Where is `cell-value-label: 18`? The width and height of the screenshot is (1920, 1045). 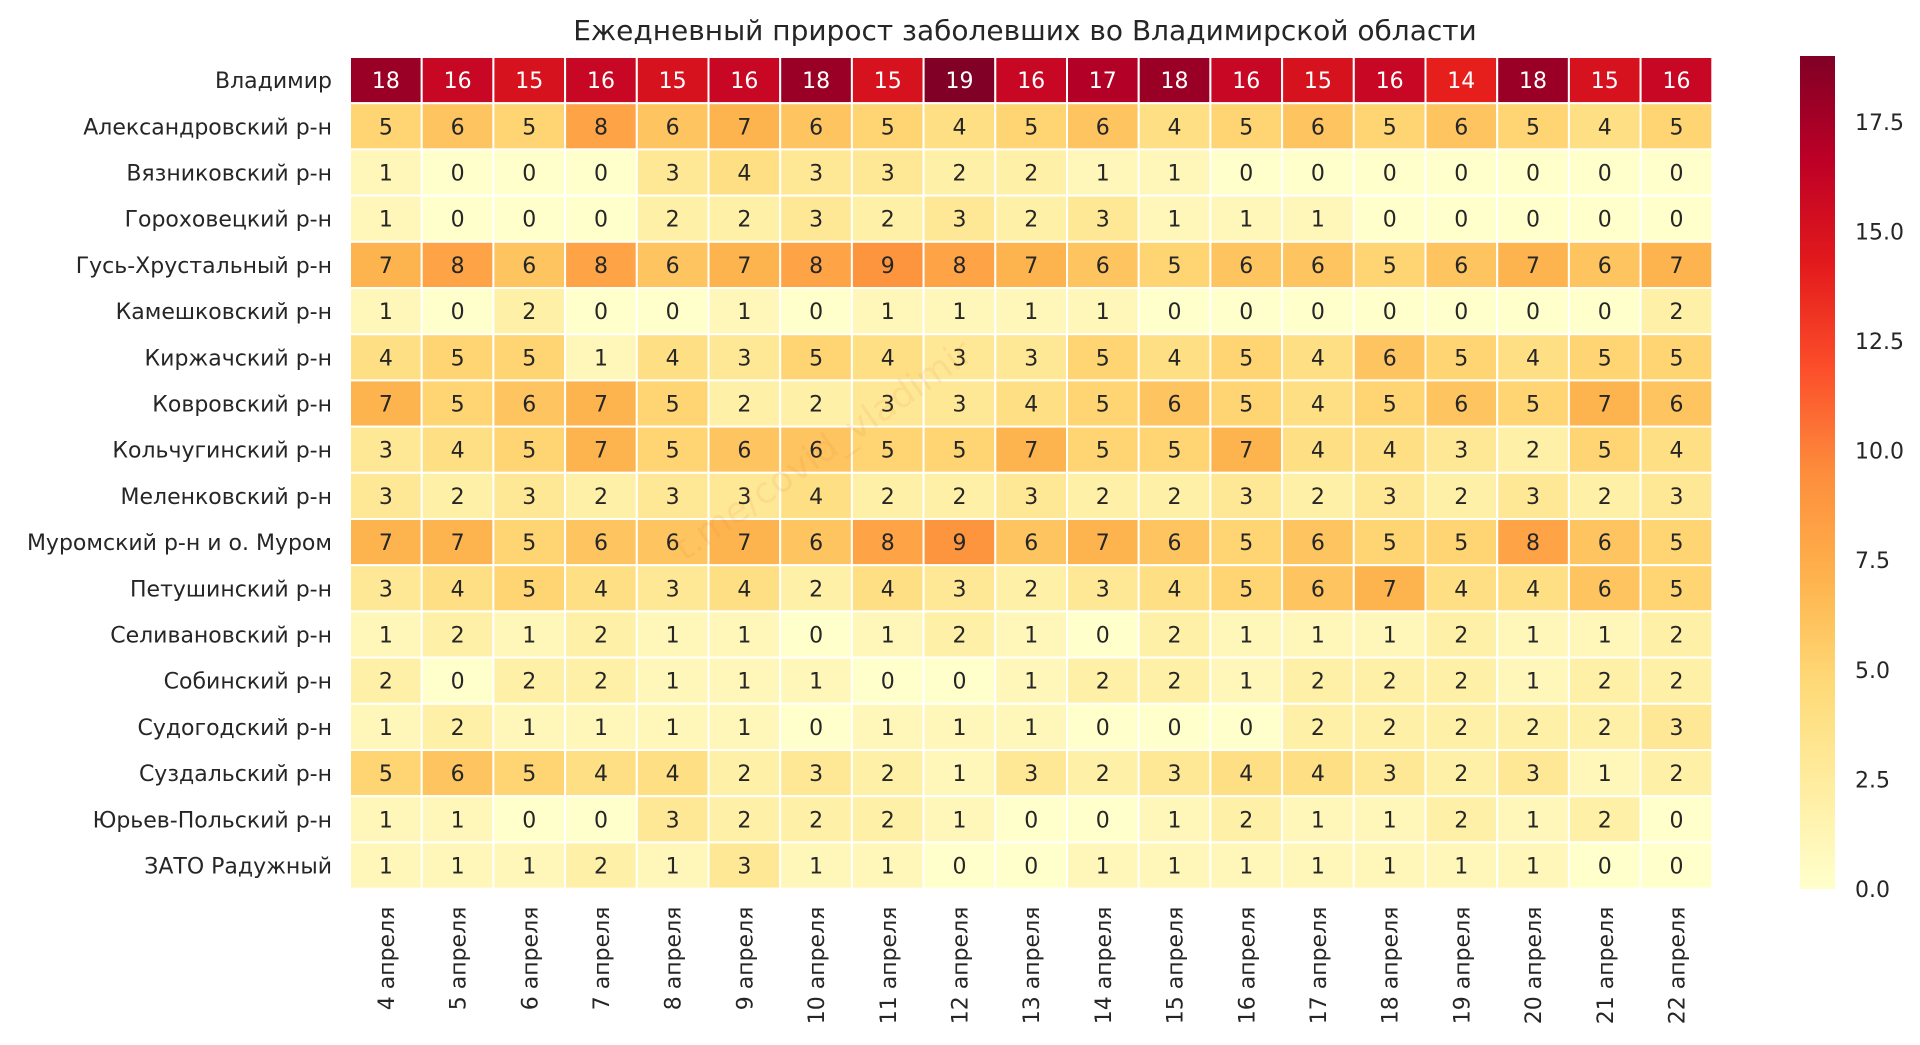 cell-value-label: 18 is located at coordinates (386, 81).